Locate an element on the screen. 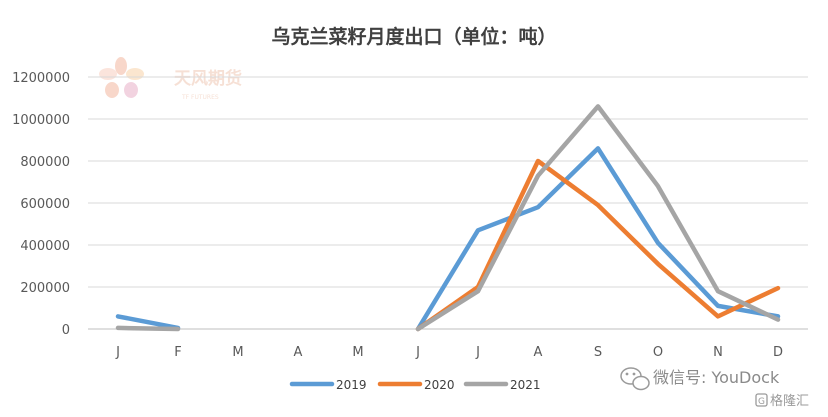 The width and height of the screenshot is (828, 417). brand-icon: G is located at coordinates (761, 400).